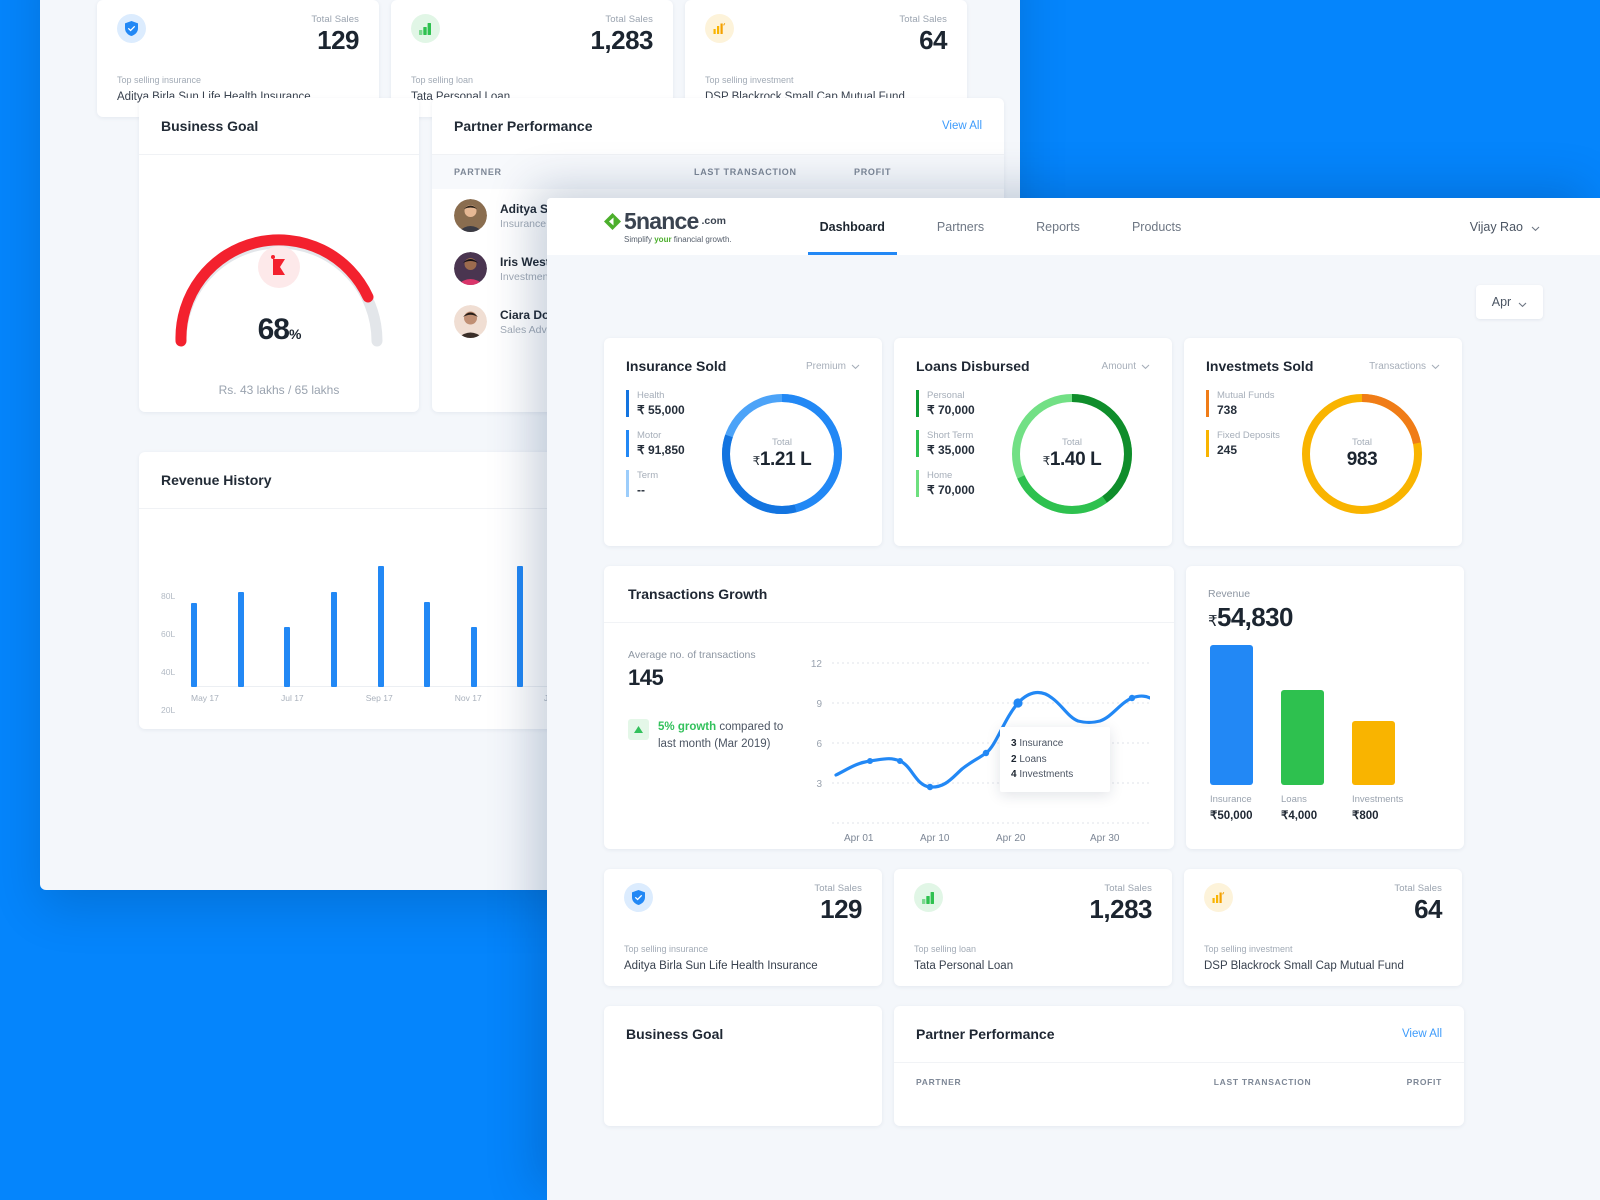 The width and height of the screenshot is (1600, 1200). Describe the element at coordinates (749, 79) in the screenshot. I see `stat-sublabel: Top selling investment` at that location.